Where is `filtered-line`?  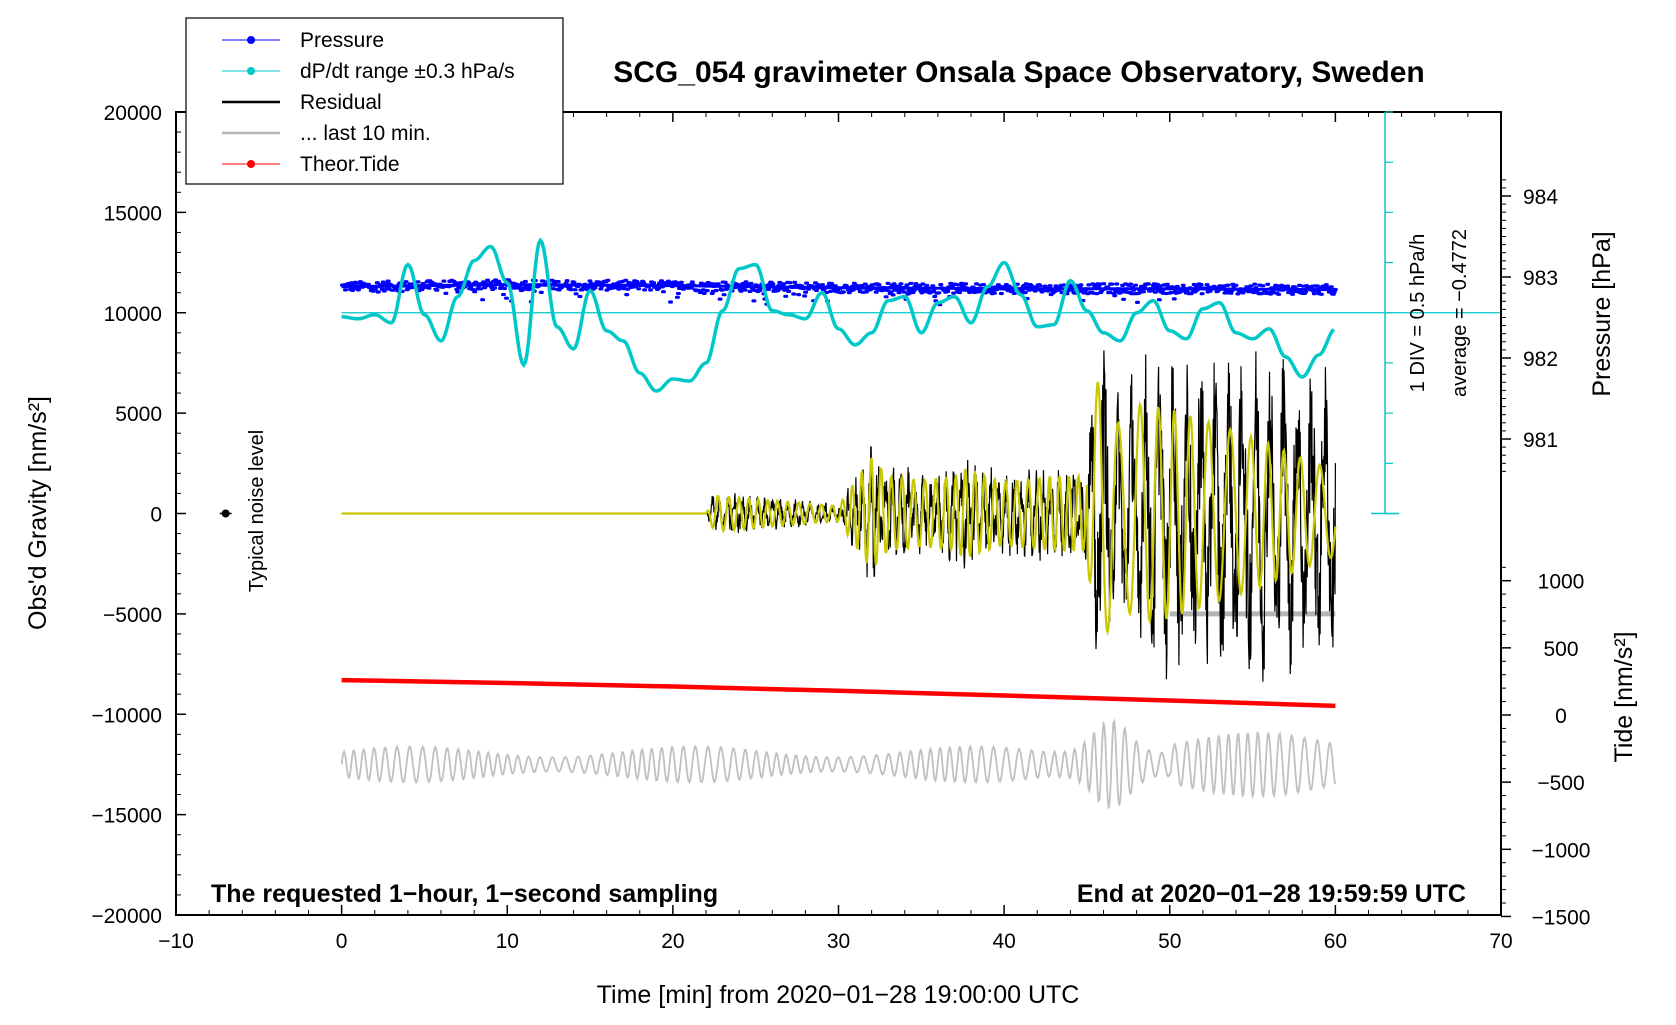 filtered-line is located at coordinates (839, 508).